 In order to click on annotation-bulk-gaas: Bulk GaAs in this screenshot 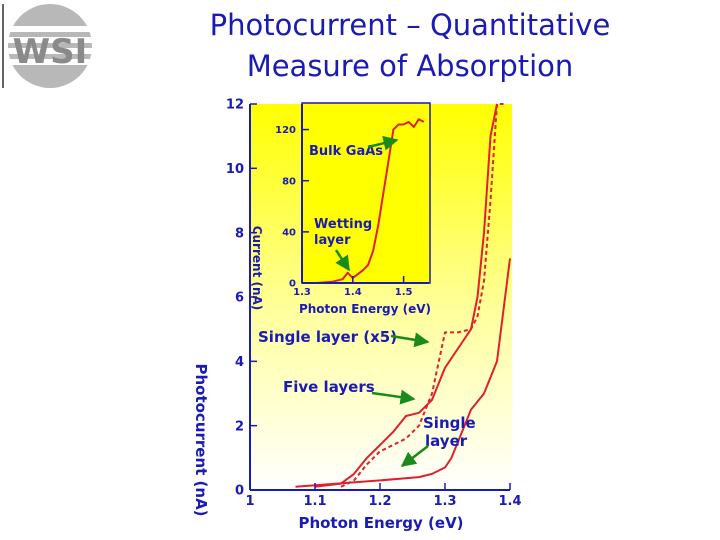, I will do `click(346, 151)`.